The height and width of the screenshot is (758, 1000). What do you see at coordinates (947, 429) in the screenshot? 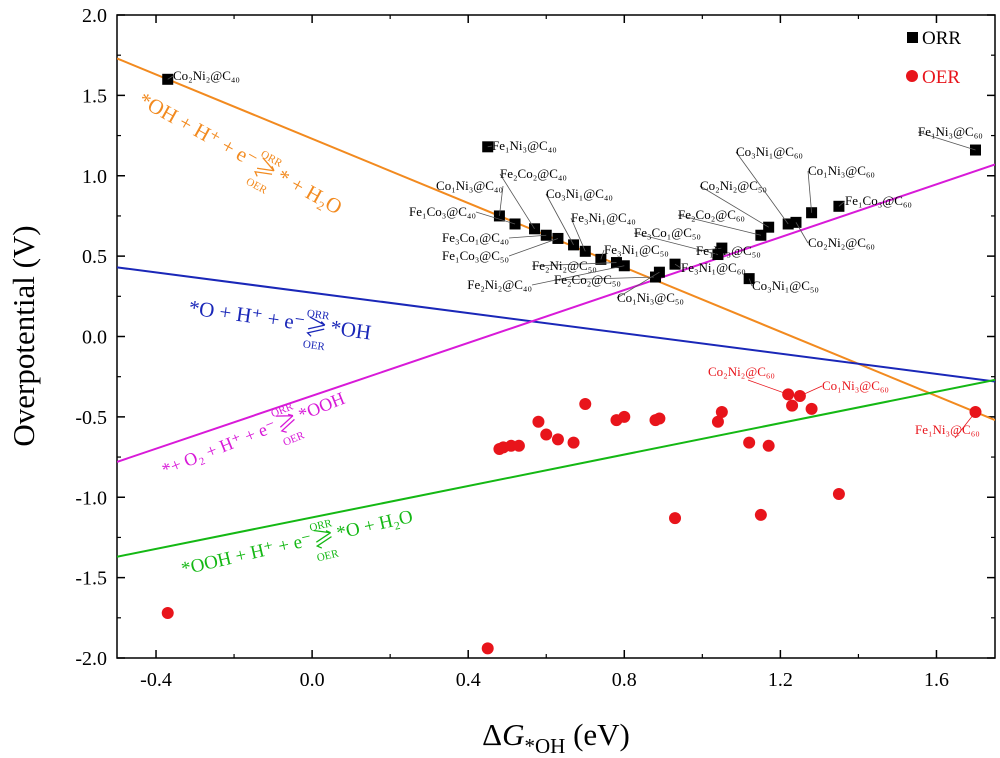
I see `oer-point-label: Fe₁Ni₃@C₆₀` at bounding box center [947, 429].